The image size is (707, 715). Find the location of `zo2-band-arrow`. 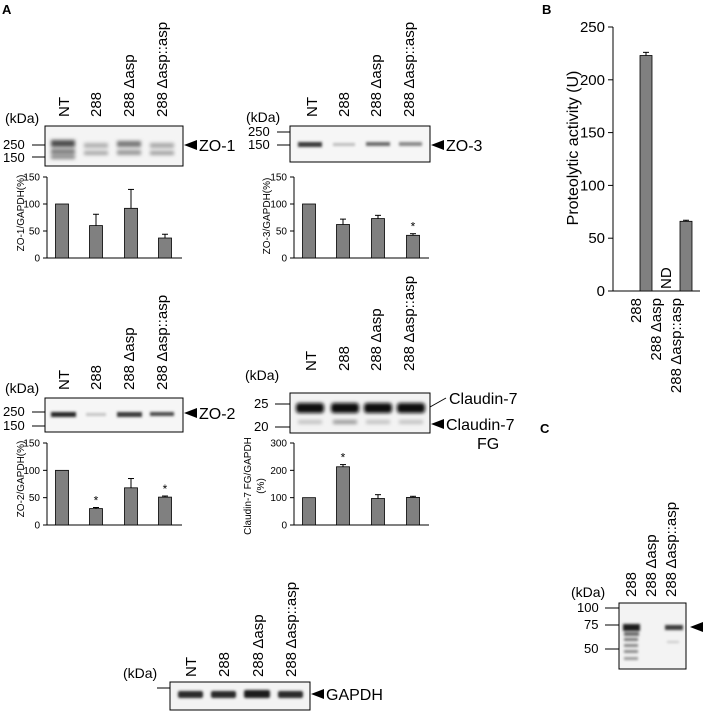

zo2-band-arrow is located at coordinates (190, 413).